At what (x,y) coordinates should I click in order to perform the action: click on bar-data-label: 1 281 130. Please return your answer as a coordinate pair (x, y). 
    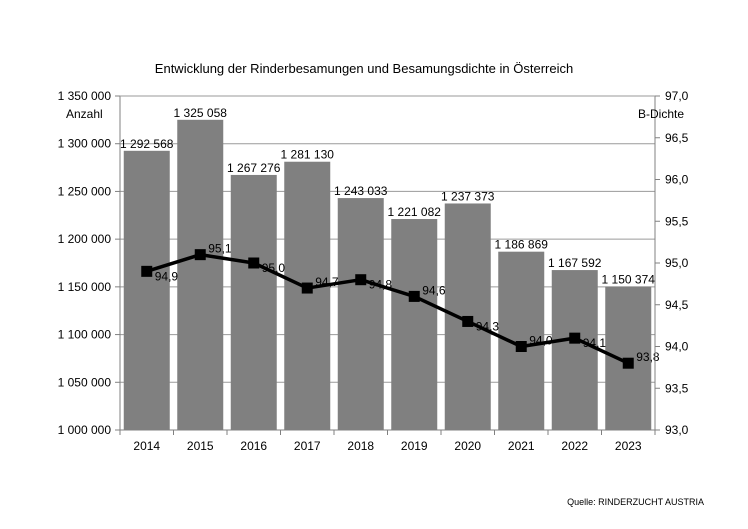
    Looking at the image, I should click on (308, 155).